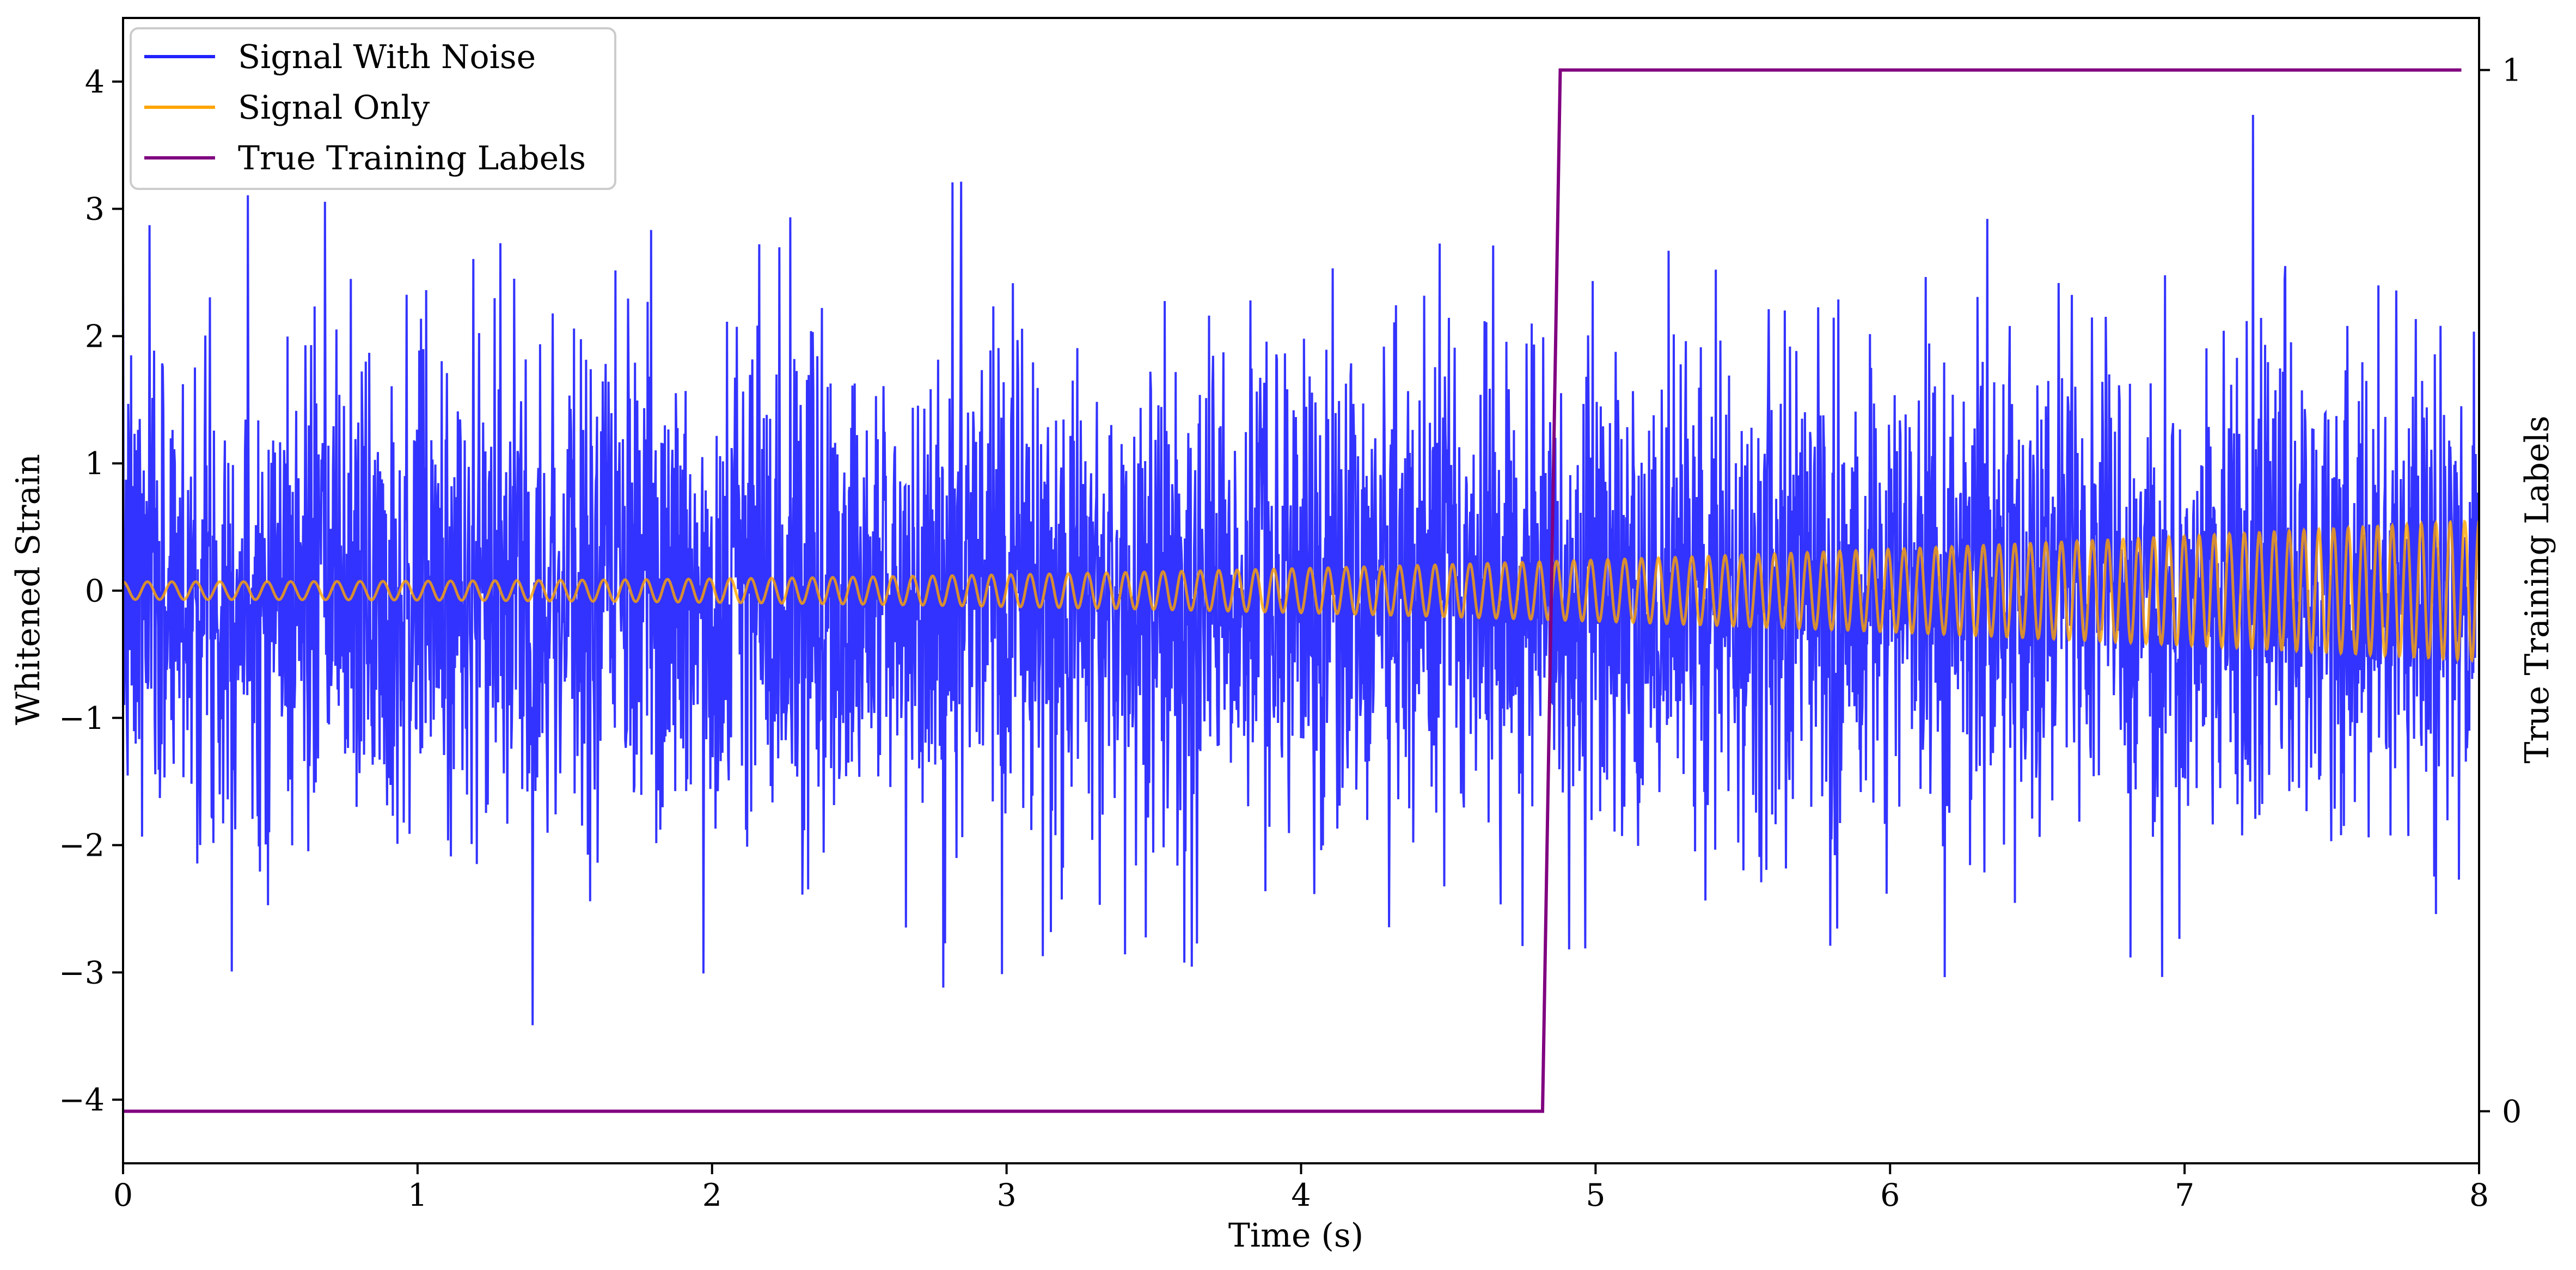 The width and height of the screenshot is (2576, 1270). Describe the element at coordinates (95, 210) in the screenshot. I see `y-tick-label: 3` at that location.